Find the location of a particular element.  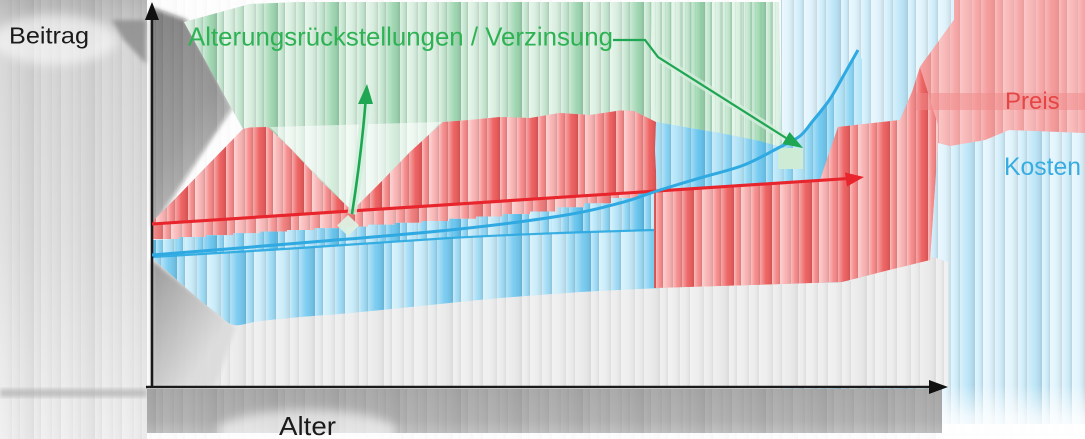

svg-text: Alter is located at coordinates (307, 425).